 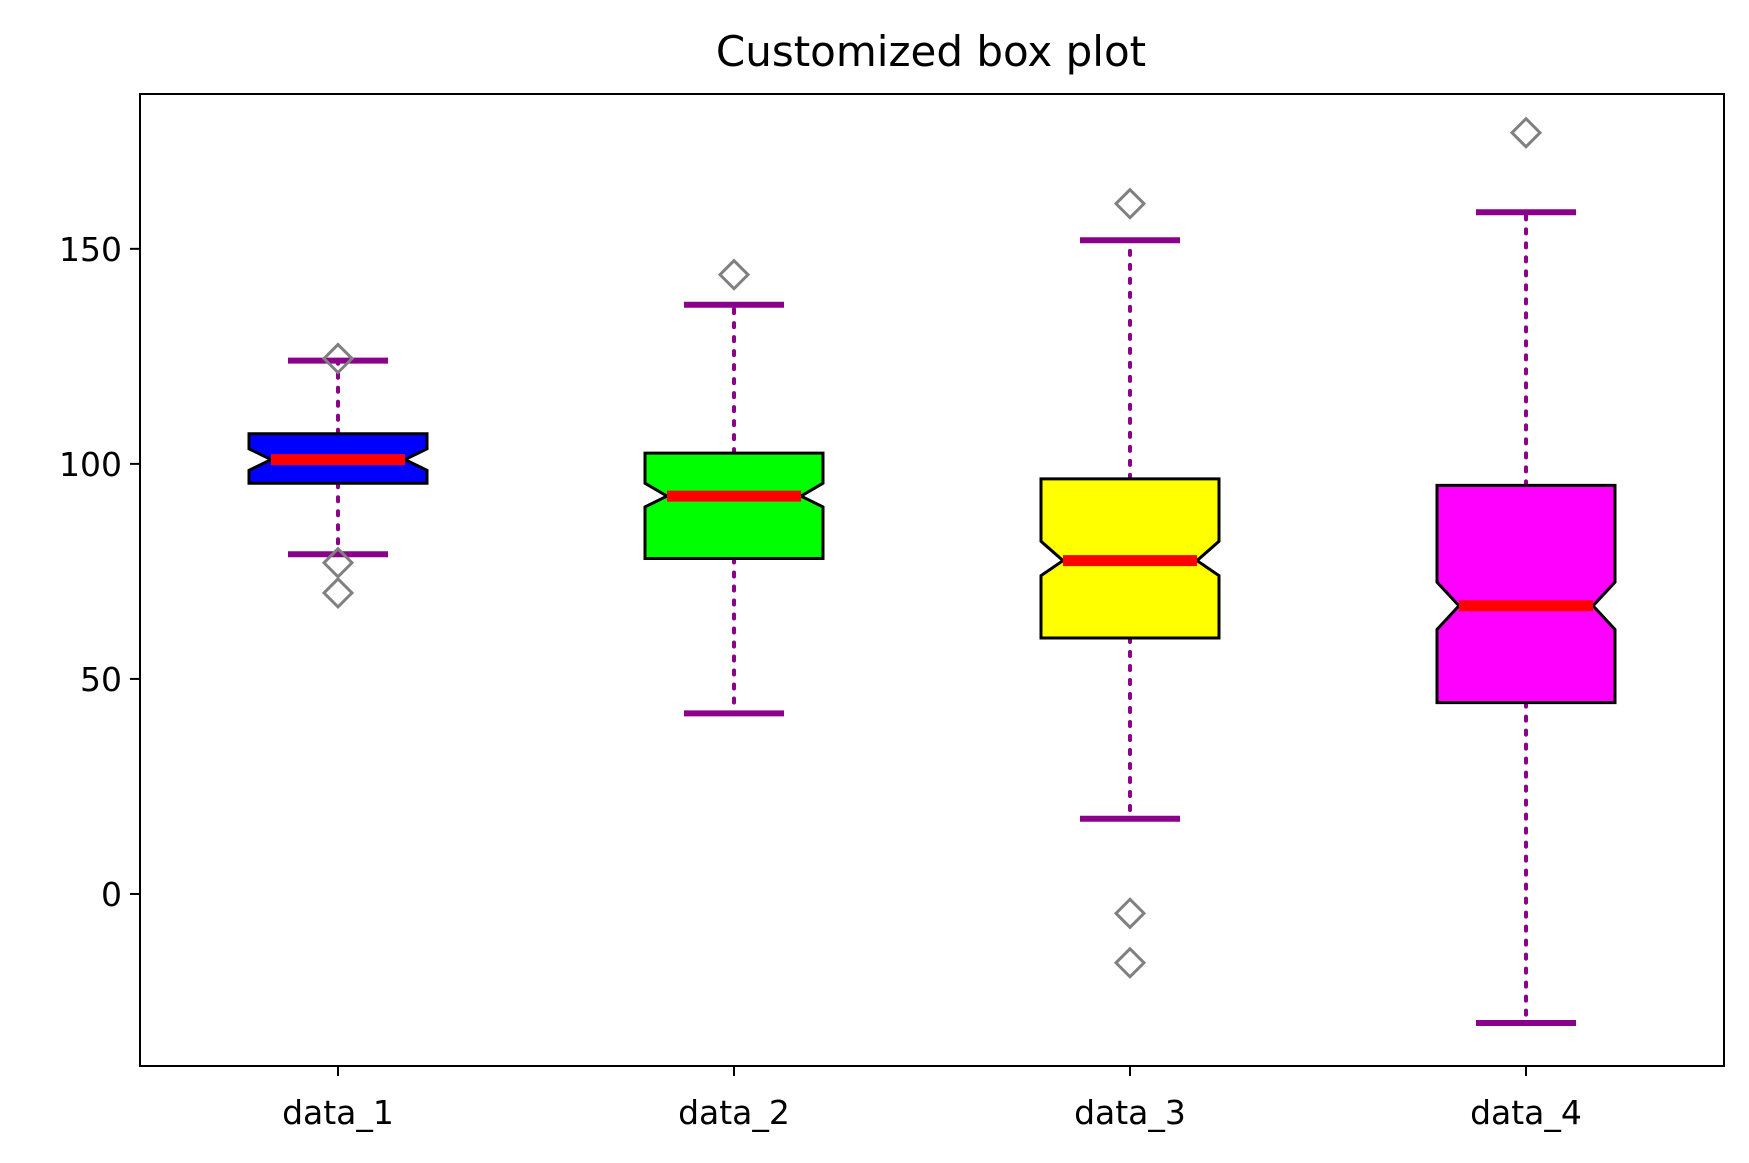 I want to click on x-tick-label: data_3, so click(x=1130, y=1112).